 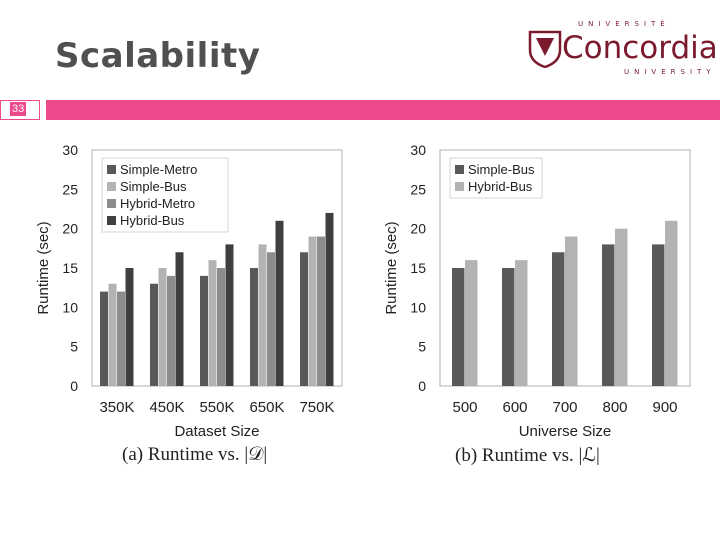 I want to click on chart-b-y-tick-label: 0, so click(x=422, y=386).